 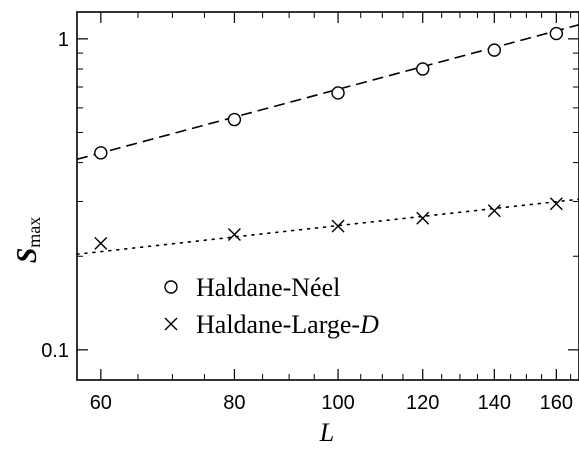 I want to click on x-tick-label: 80, so click(x=234, y=403).